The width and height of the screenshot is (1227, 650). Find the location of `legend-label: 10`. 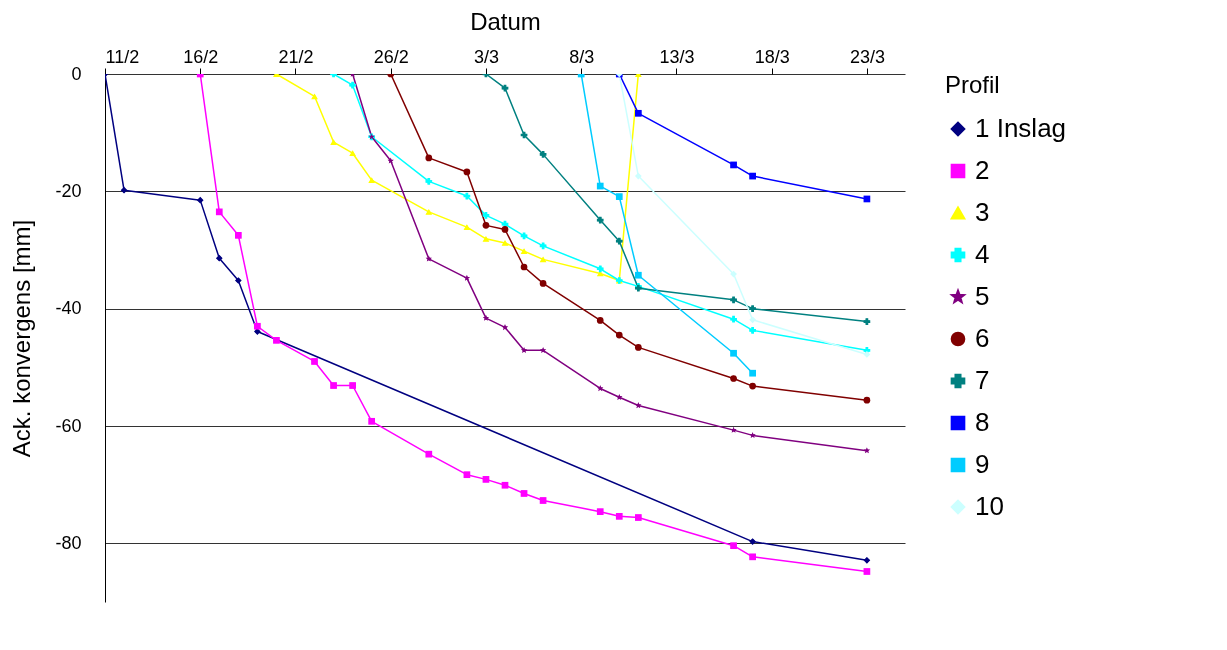

legend-label: 10 is located at coordinates (989, 506).